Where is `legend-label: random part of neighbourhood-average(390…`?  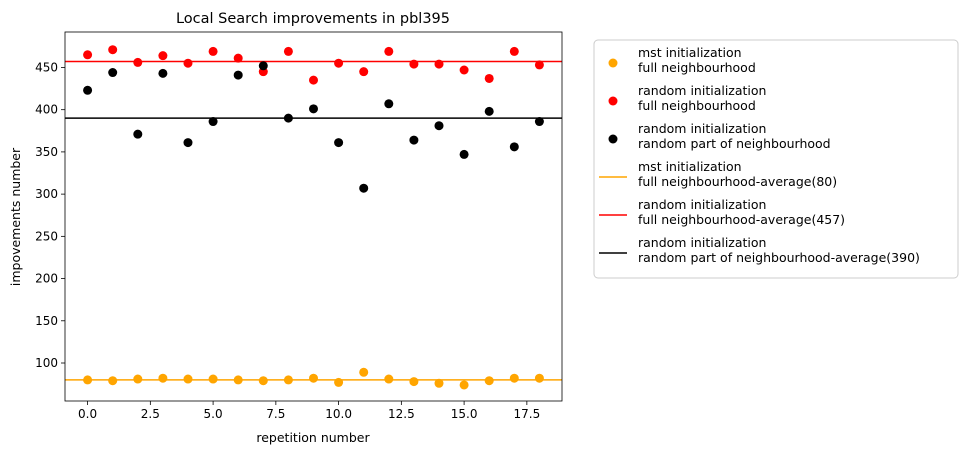 legend-label: random part of neighbourhood-average(390… is located at coordinates (779, 257).